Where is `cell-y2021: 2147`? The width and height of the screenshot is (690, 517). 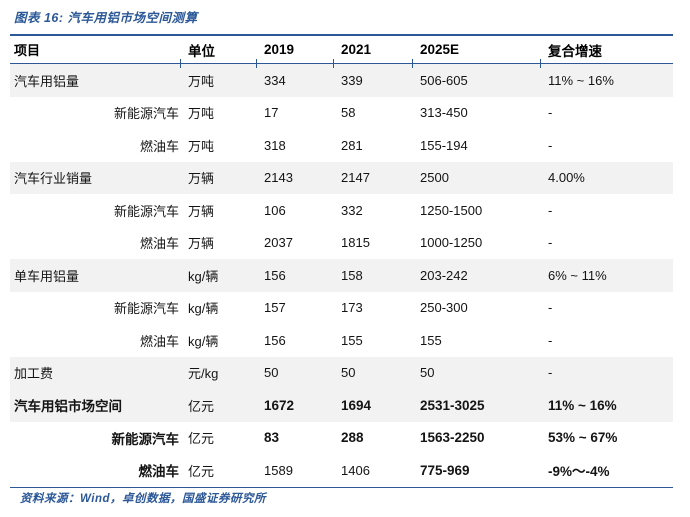 cell-y2021: 2147 is located at coordinates (355, 178).